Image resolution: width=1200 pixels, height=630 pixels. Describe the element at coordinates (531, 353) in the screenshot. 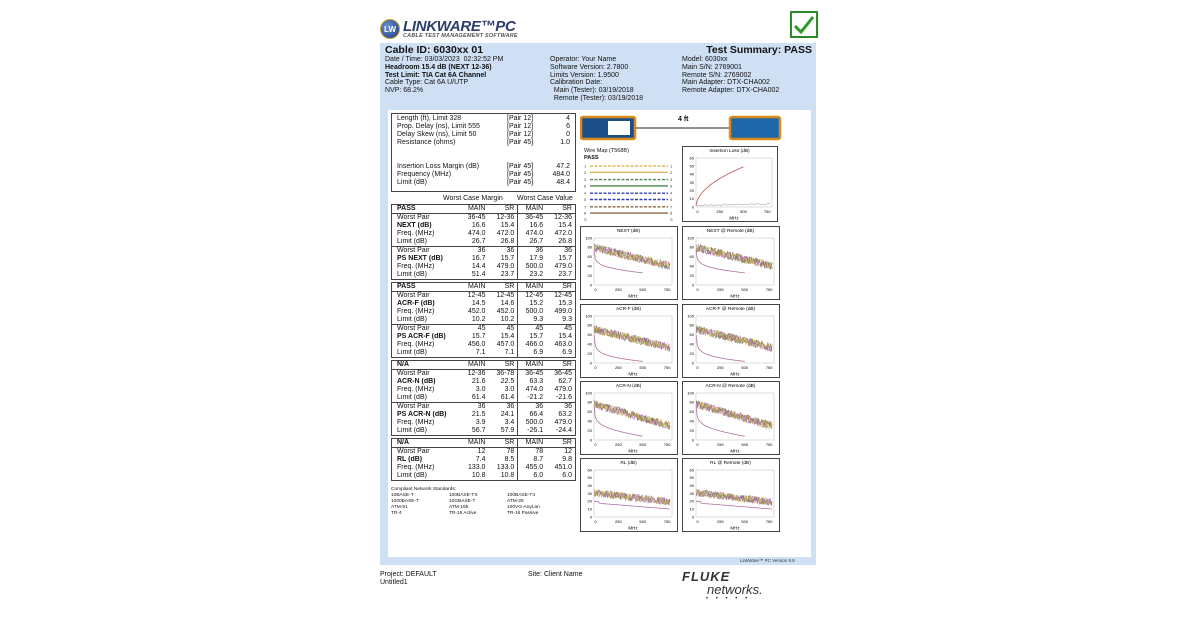

I see `table-cell: 6.9` at that location.